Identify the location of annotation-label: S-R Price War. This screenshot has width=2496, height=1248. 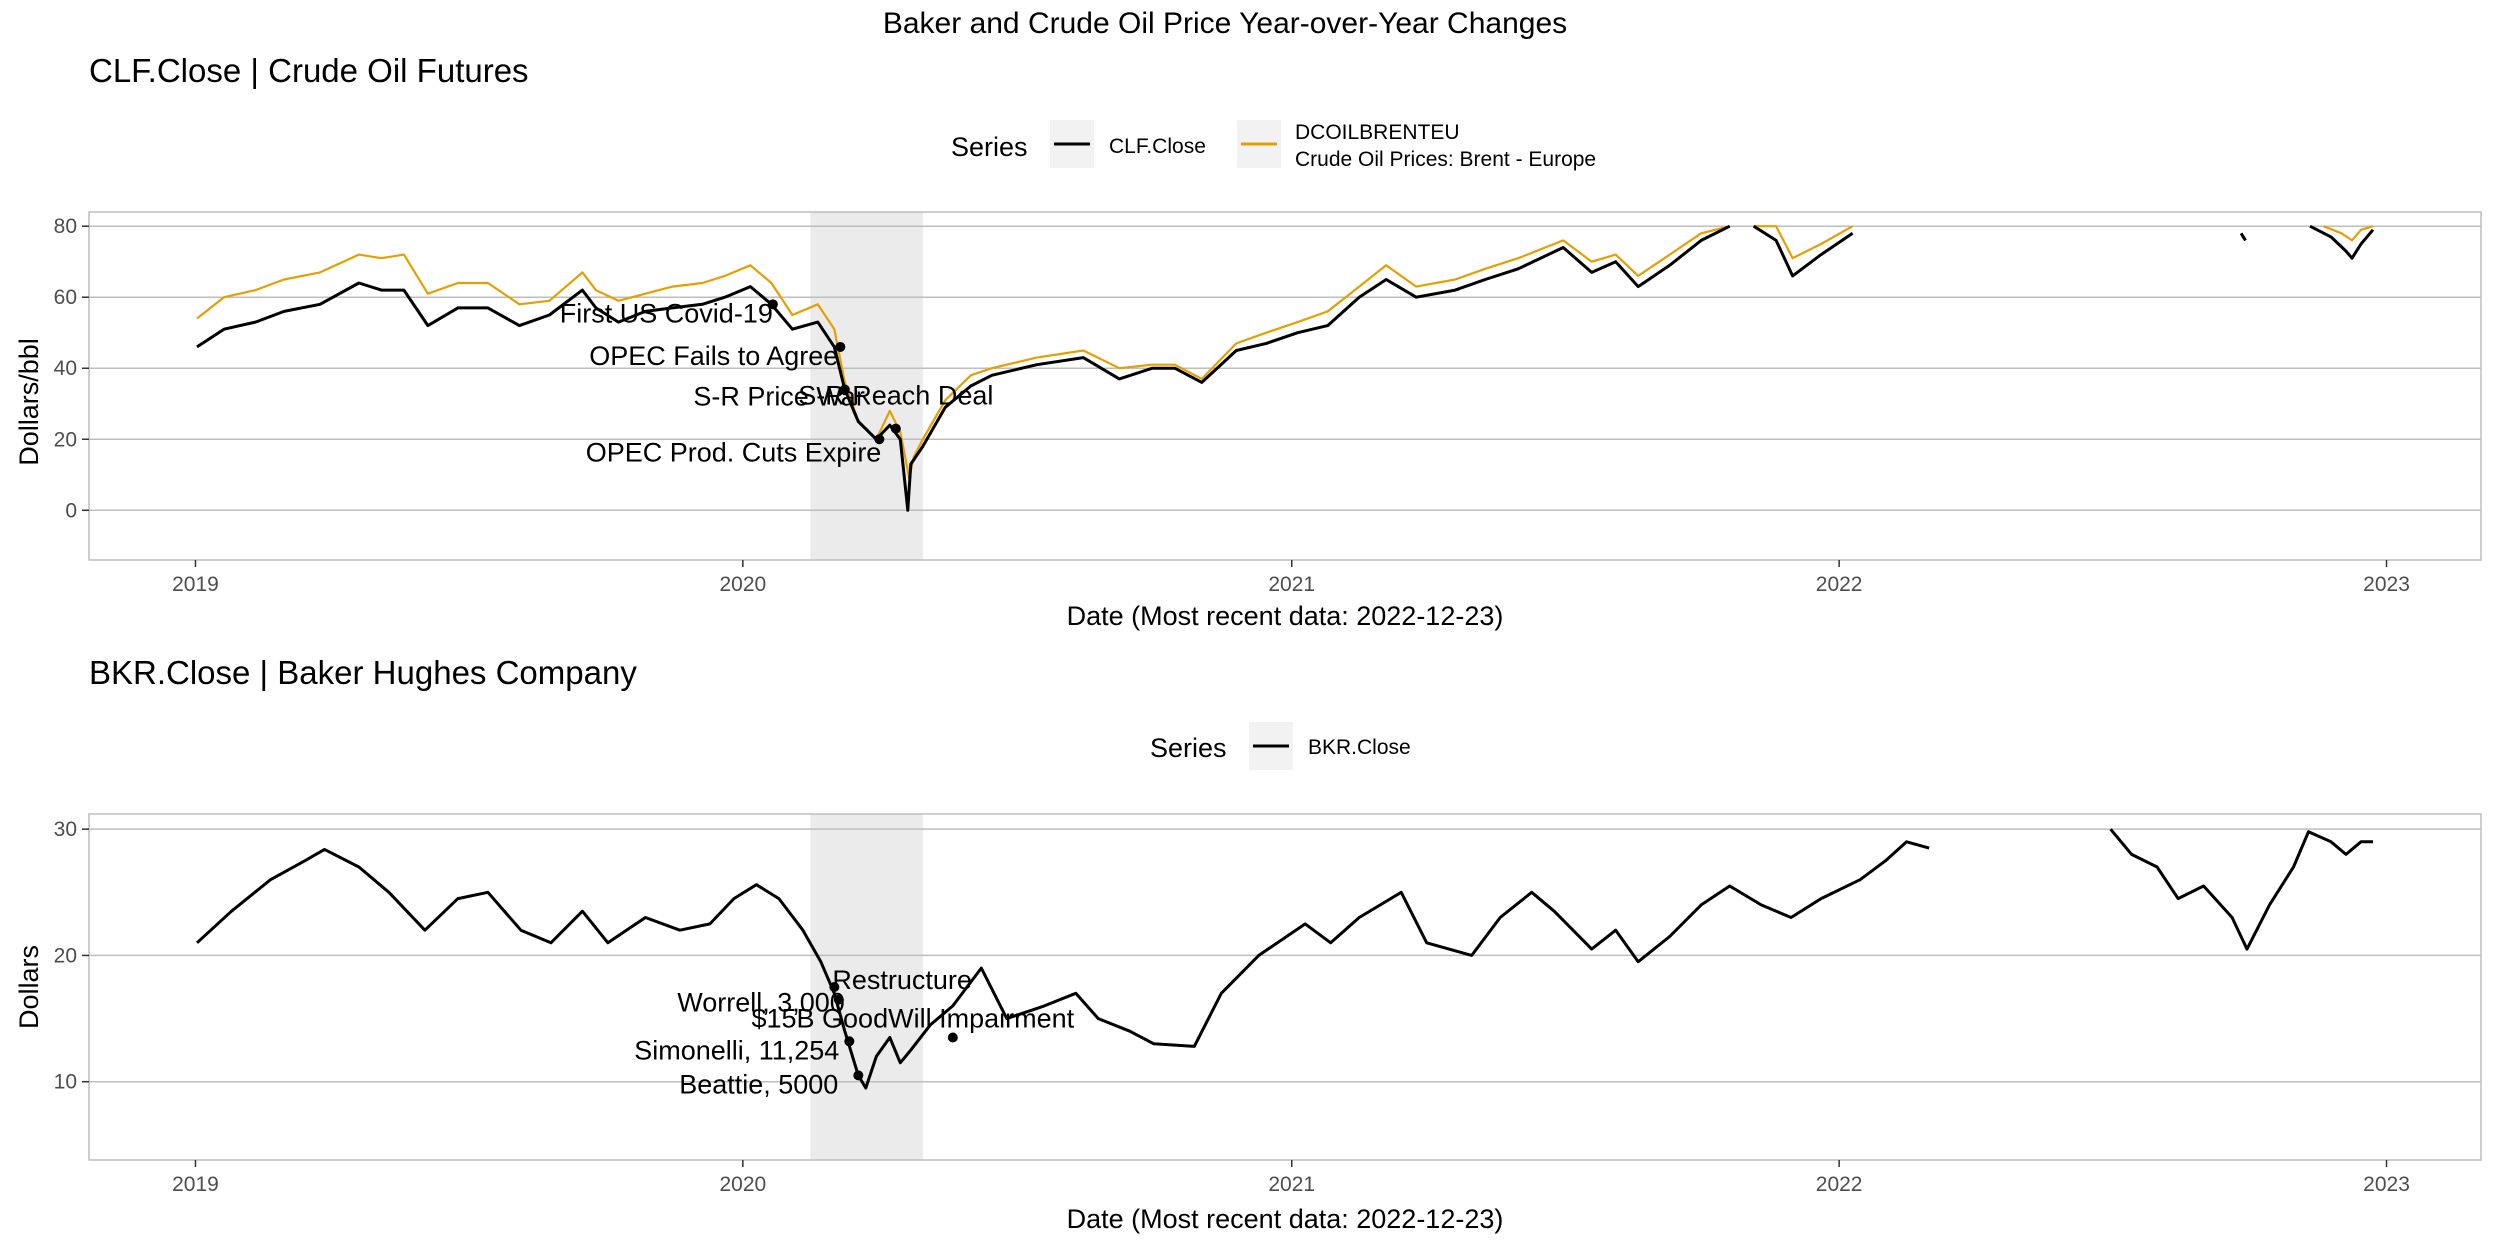
(779, 397).